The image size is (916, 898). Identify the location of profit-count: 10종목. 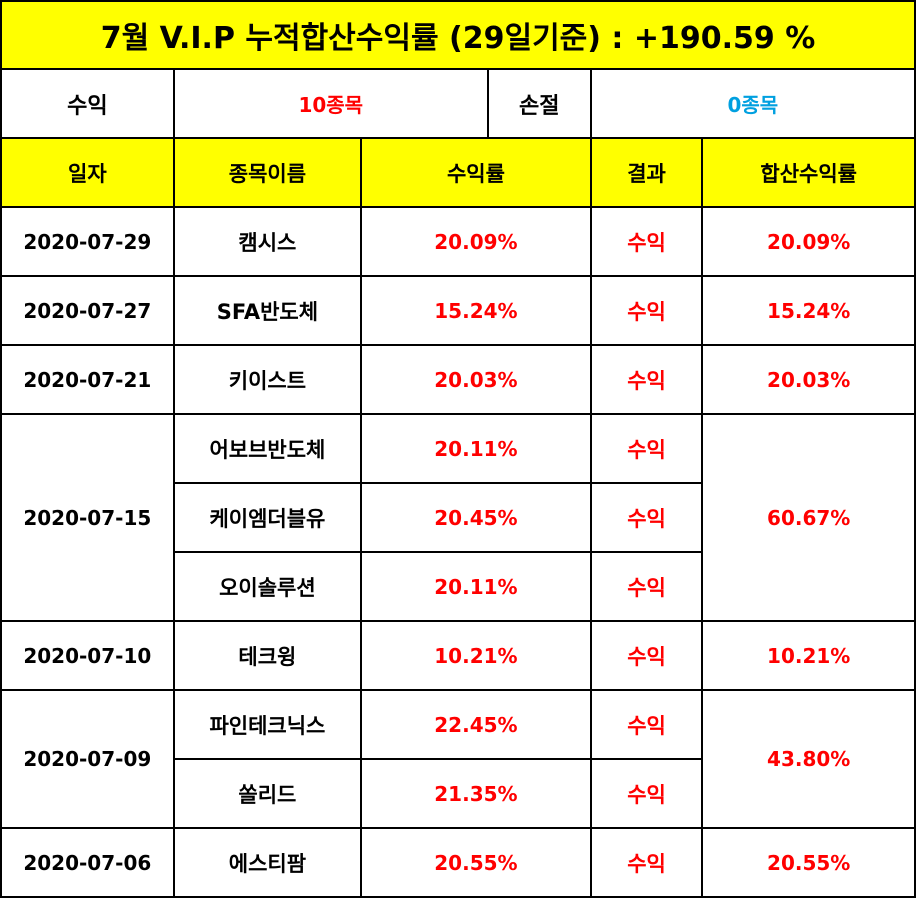
(330, 103).